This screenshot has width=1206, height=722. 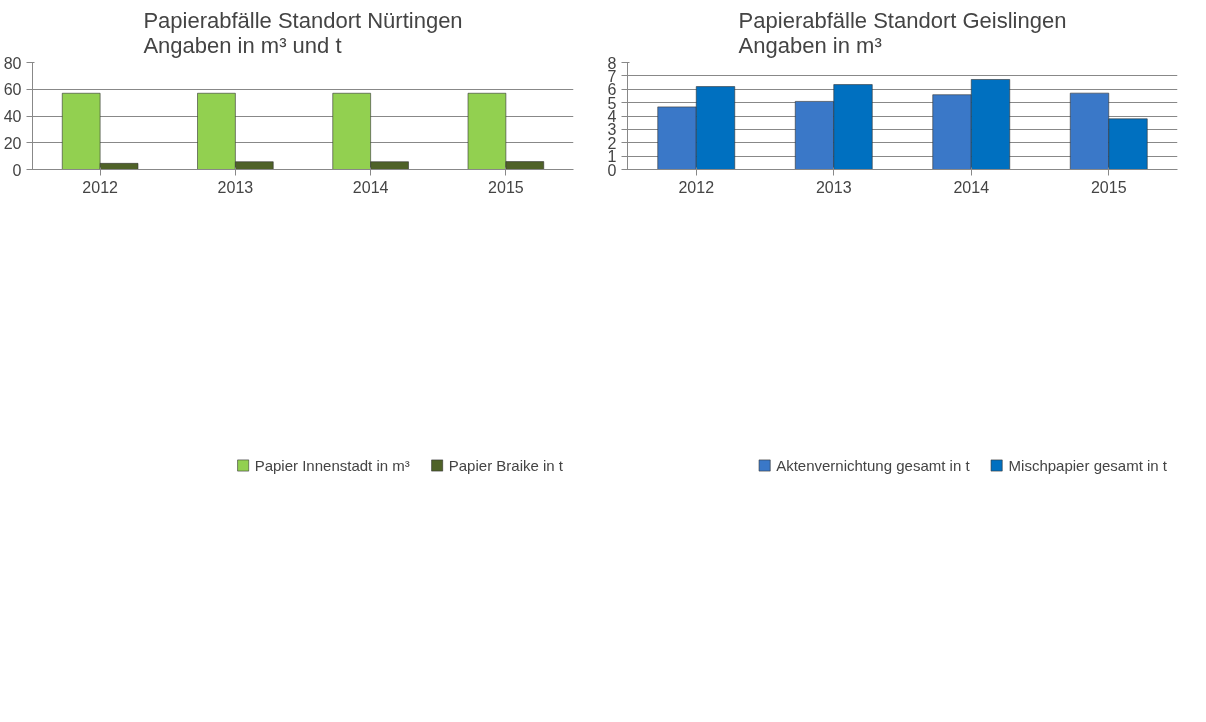 What do you see at coordinates (902, 32) in the screenshot?
I see `chart-title: Papierabfälle Standort Geislingen Angaben in m³` at bounding box center [902, 32].